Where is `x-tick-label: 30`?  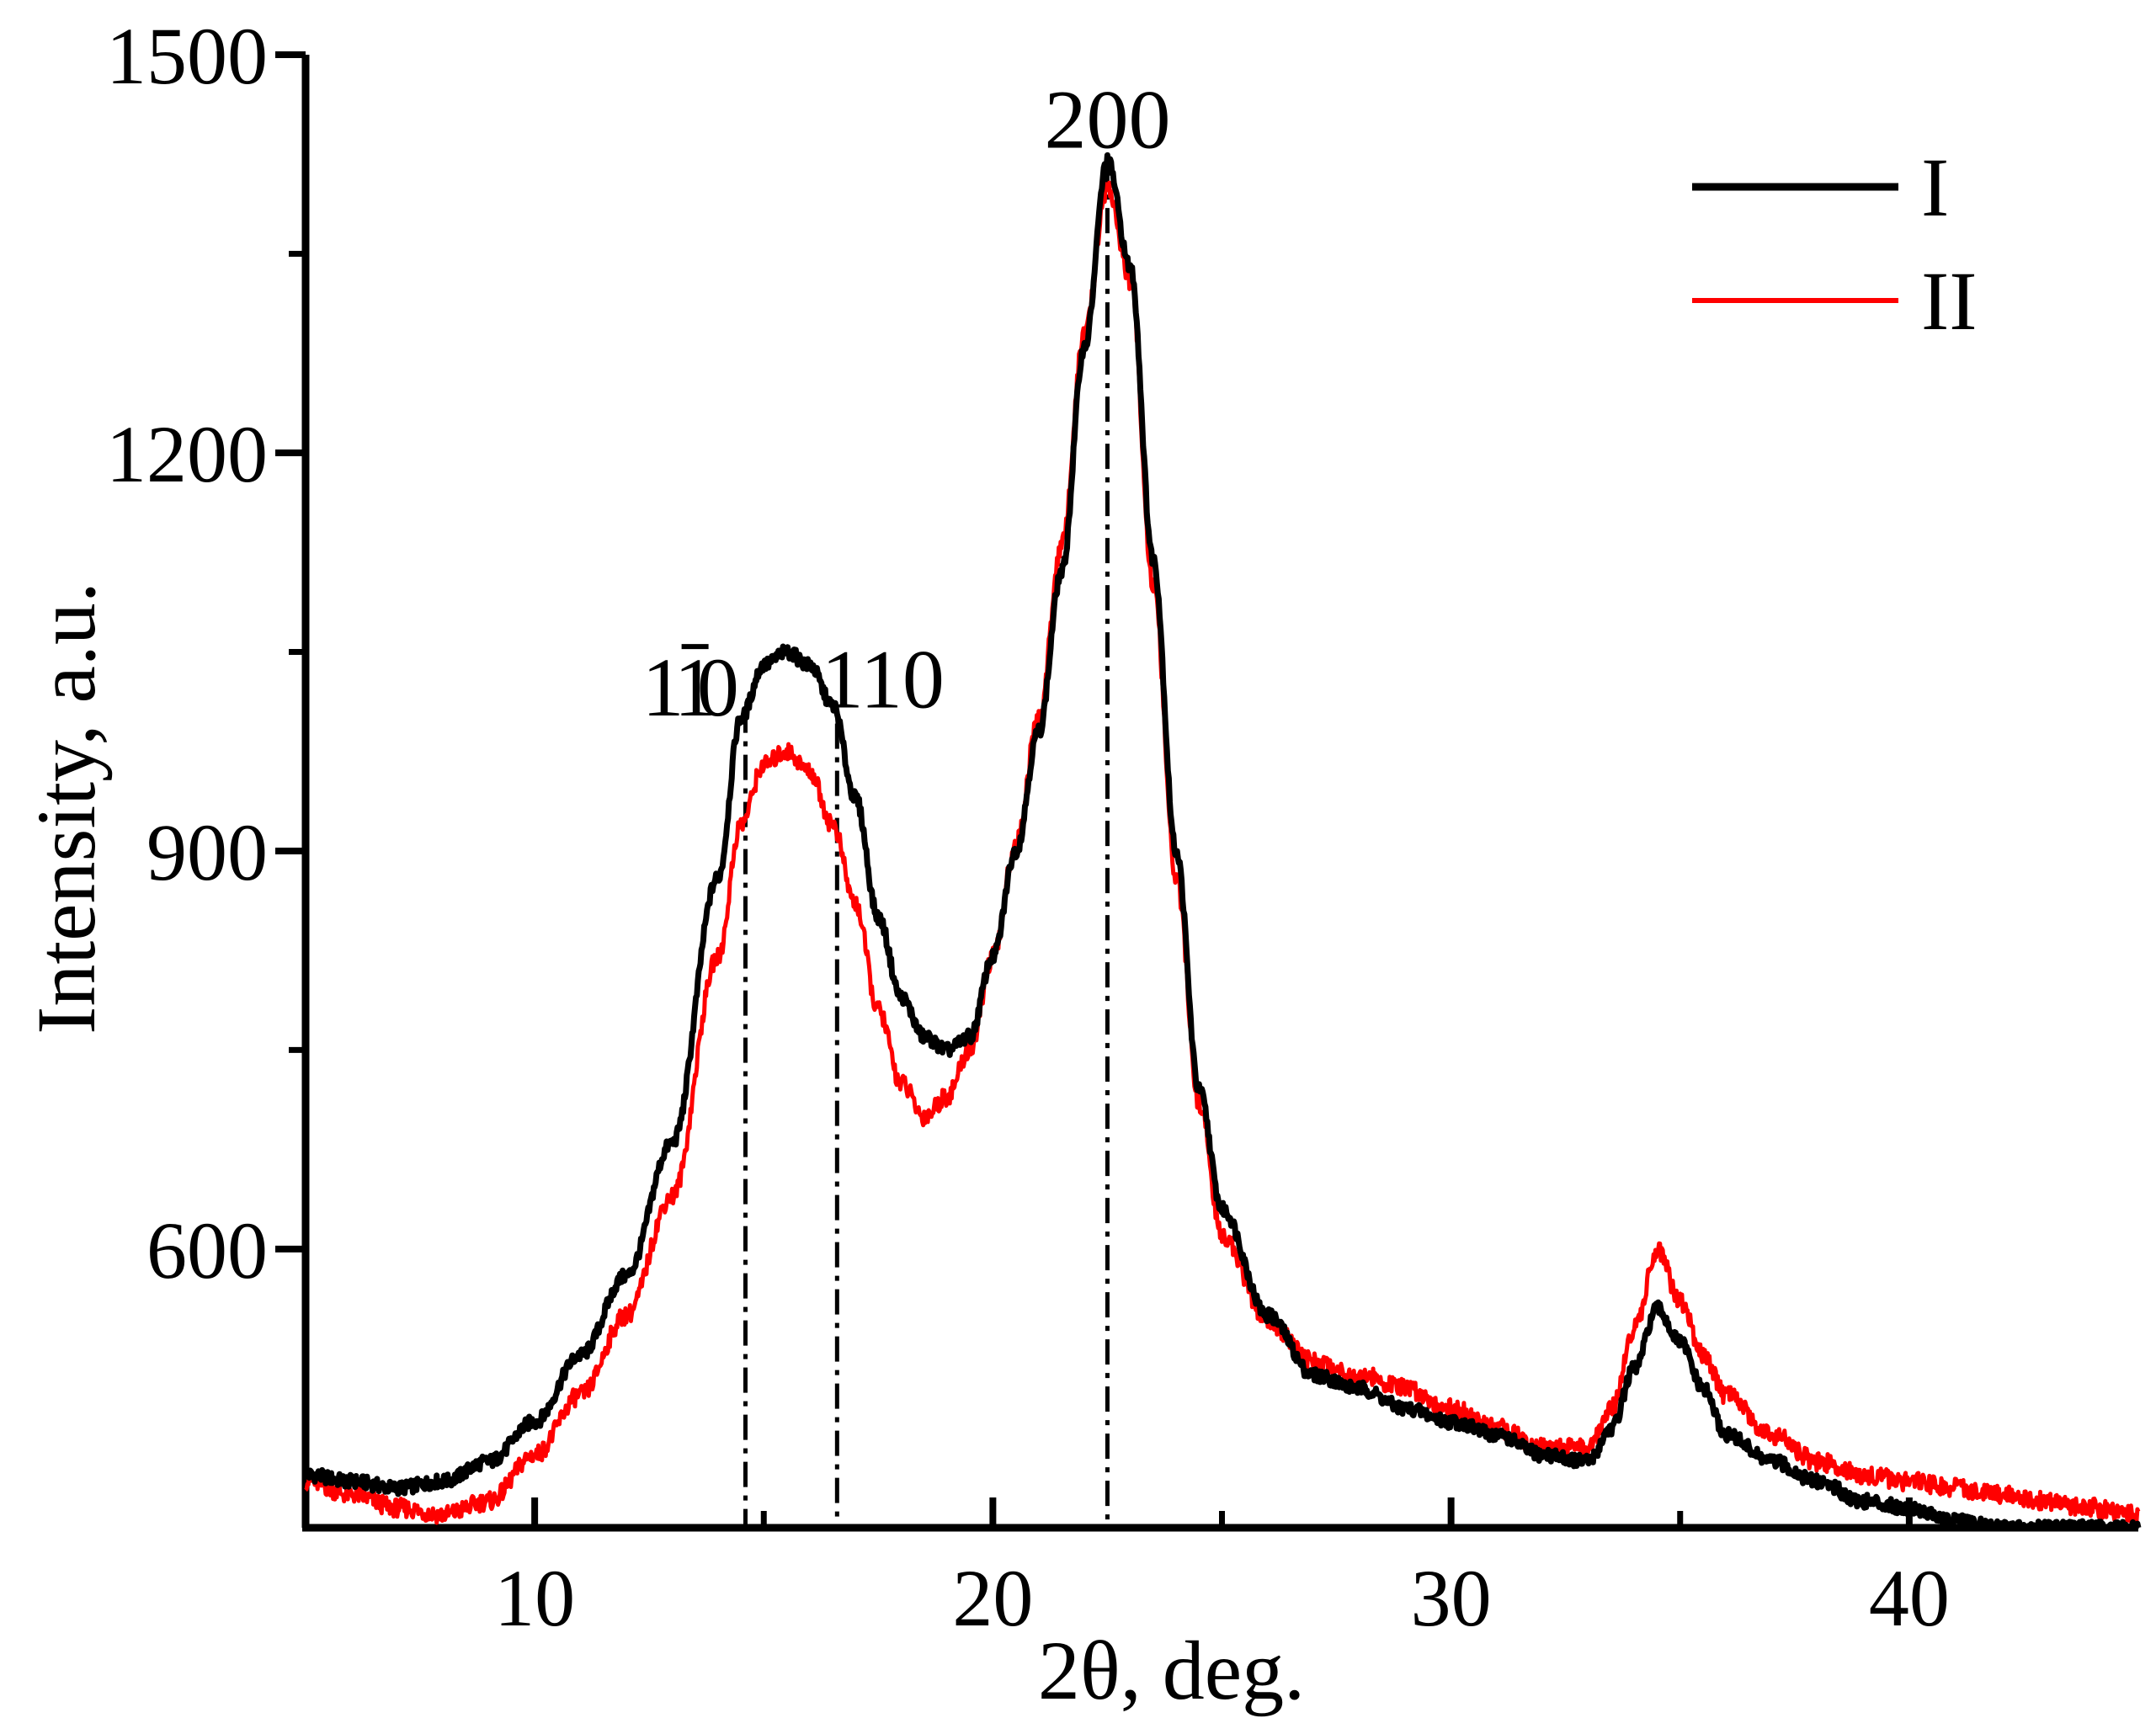 x-tick-label: 30 is located at coordinates (1451, 1598).